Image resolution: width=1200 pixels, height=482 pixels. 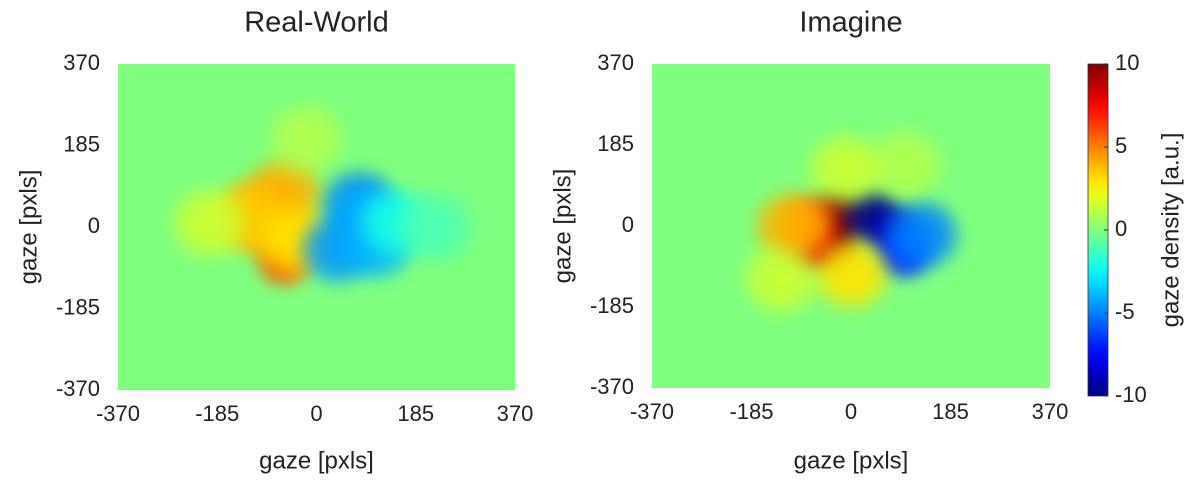 What do you see at coordinates (1131, 394) in the screenshot?
I see `colorbar-tick-label: -10` at bounding box center [1131, 394].